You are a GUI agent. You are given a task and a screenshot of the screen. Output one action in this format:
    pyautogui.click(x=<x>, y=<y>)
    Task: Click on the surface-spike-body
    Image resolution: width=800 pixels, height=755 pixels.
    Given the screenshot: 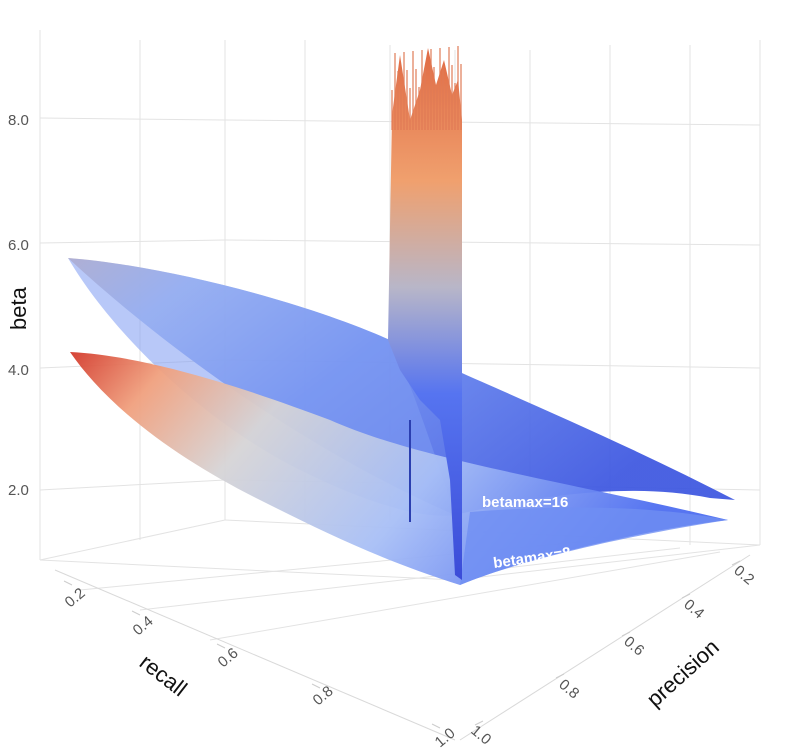 What is the action you would take?
    pyautogui.click(x=425, y=314)
    